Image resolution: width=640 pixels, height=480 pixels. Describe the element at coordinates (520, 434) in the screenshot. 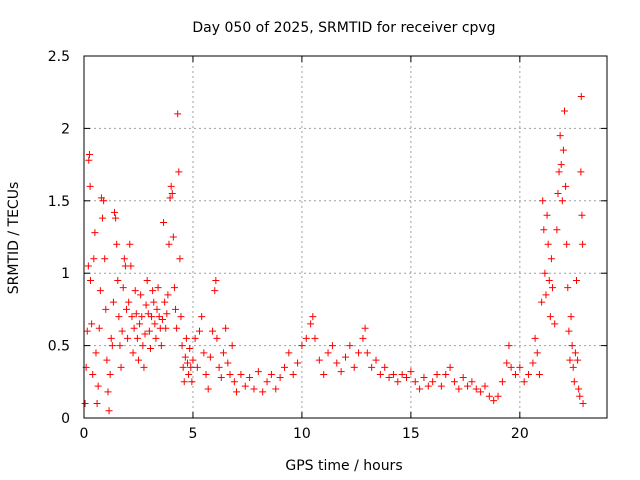

I see `x-tick-label: 20` at that location.